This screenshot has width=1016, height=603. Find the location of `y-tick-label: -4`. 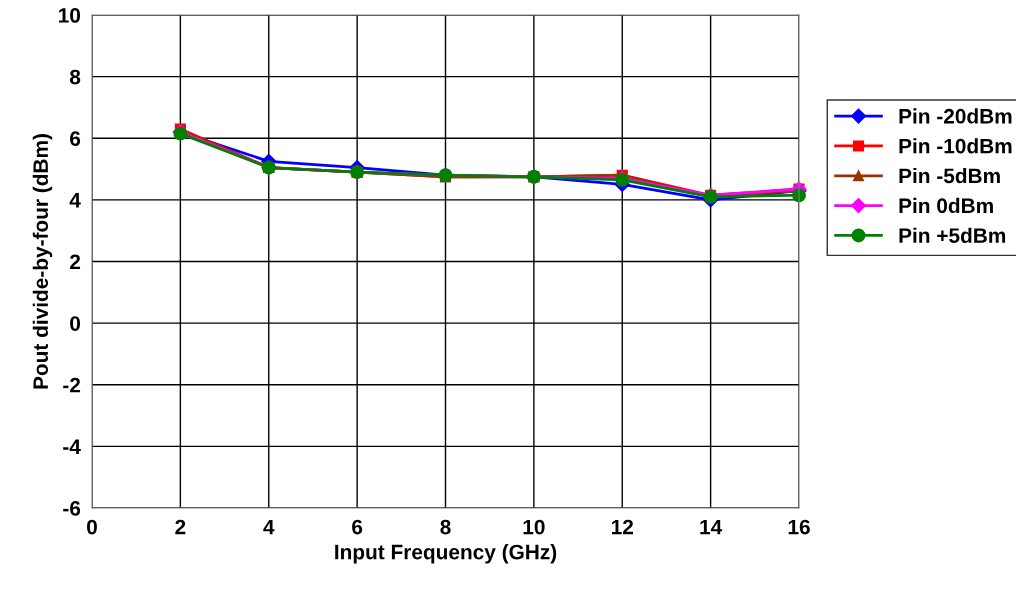

y-tick-label: -4 is located at coordinates (72, 446).